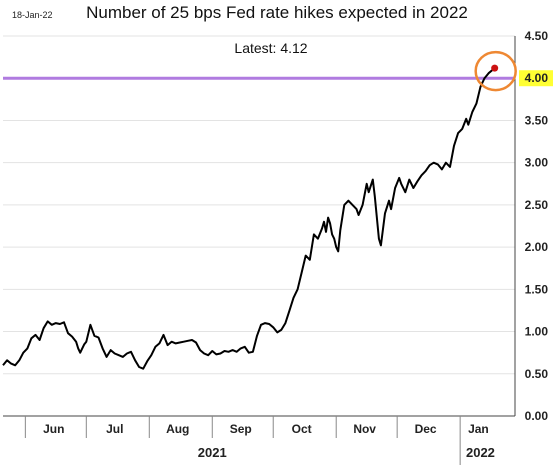 The height and width of the screenshot is (465, 553). What do you see at coordinates (537, 36) in the screenshot?
I see `y-tick-label: 4.50` at bounding box center [537, 36].